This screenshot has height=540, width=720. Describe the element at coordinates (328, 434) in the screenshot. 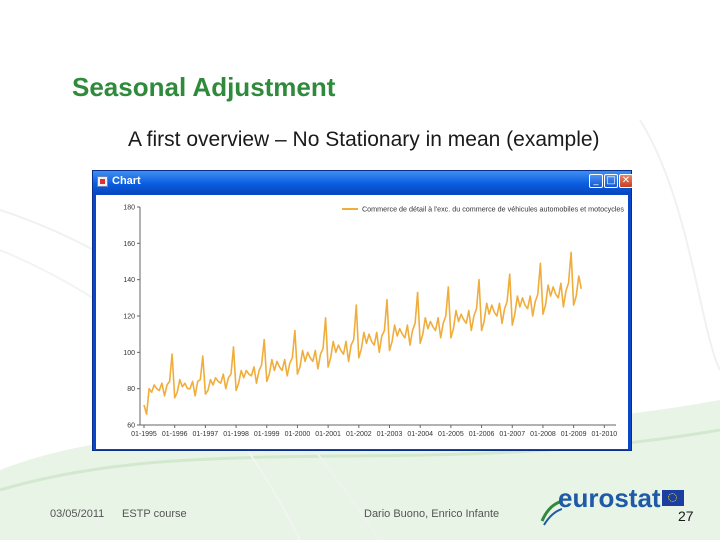

I see `x-tick-label: 01-2001` at that location.